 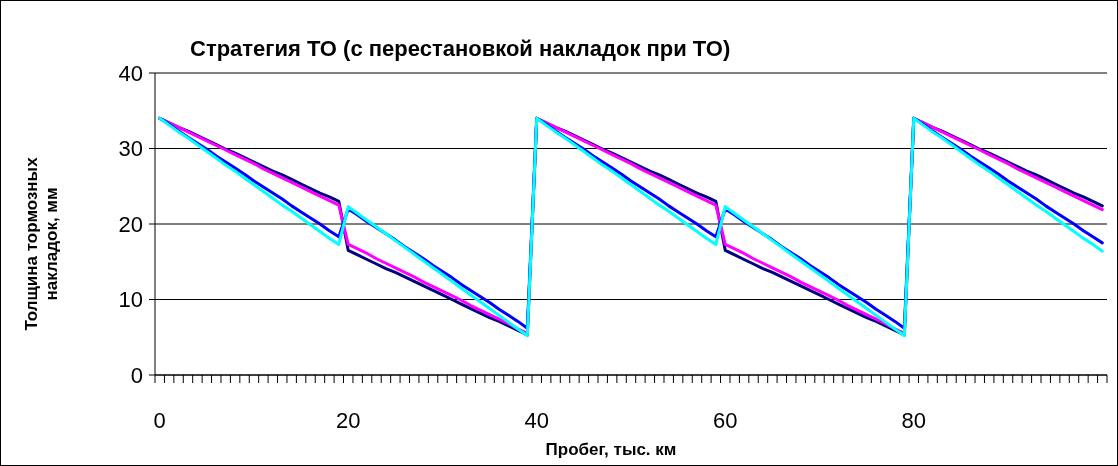 I want to click on x-tick-label: 40, so click(x=536, y=420).